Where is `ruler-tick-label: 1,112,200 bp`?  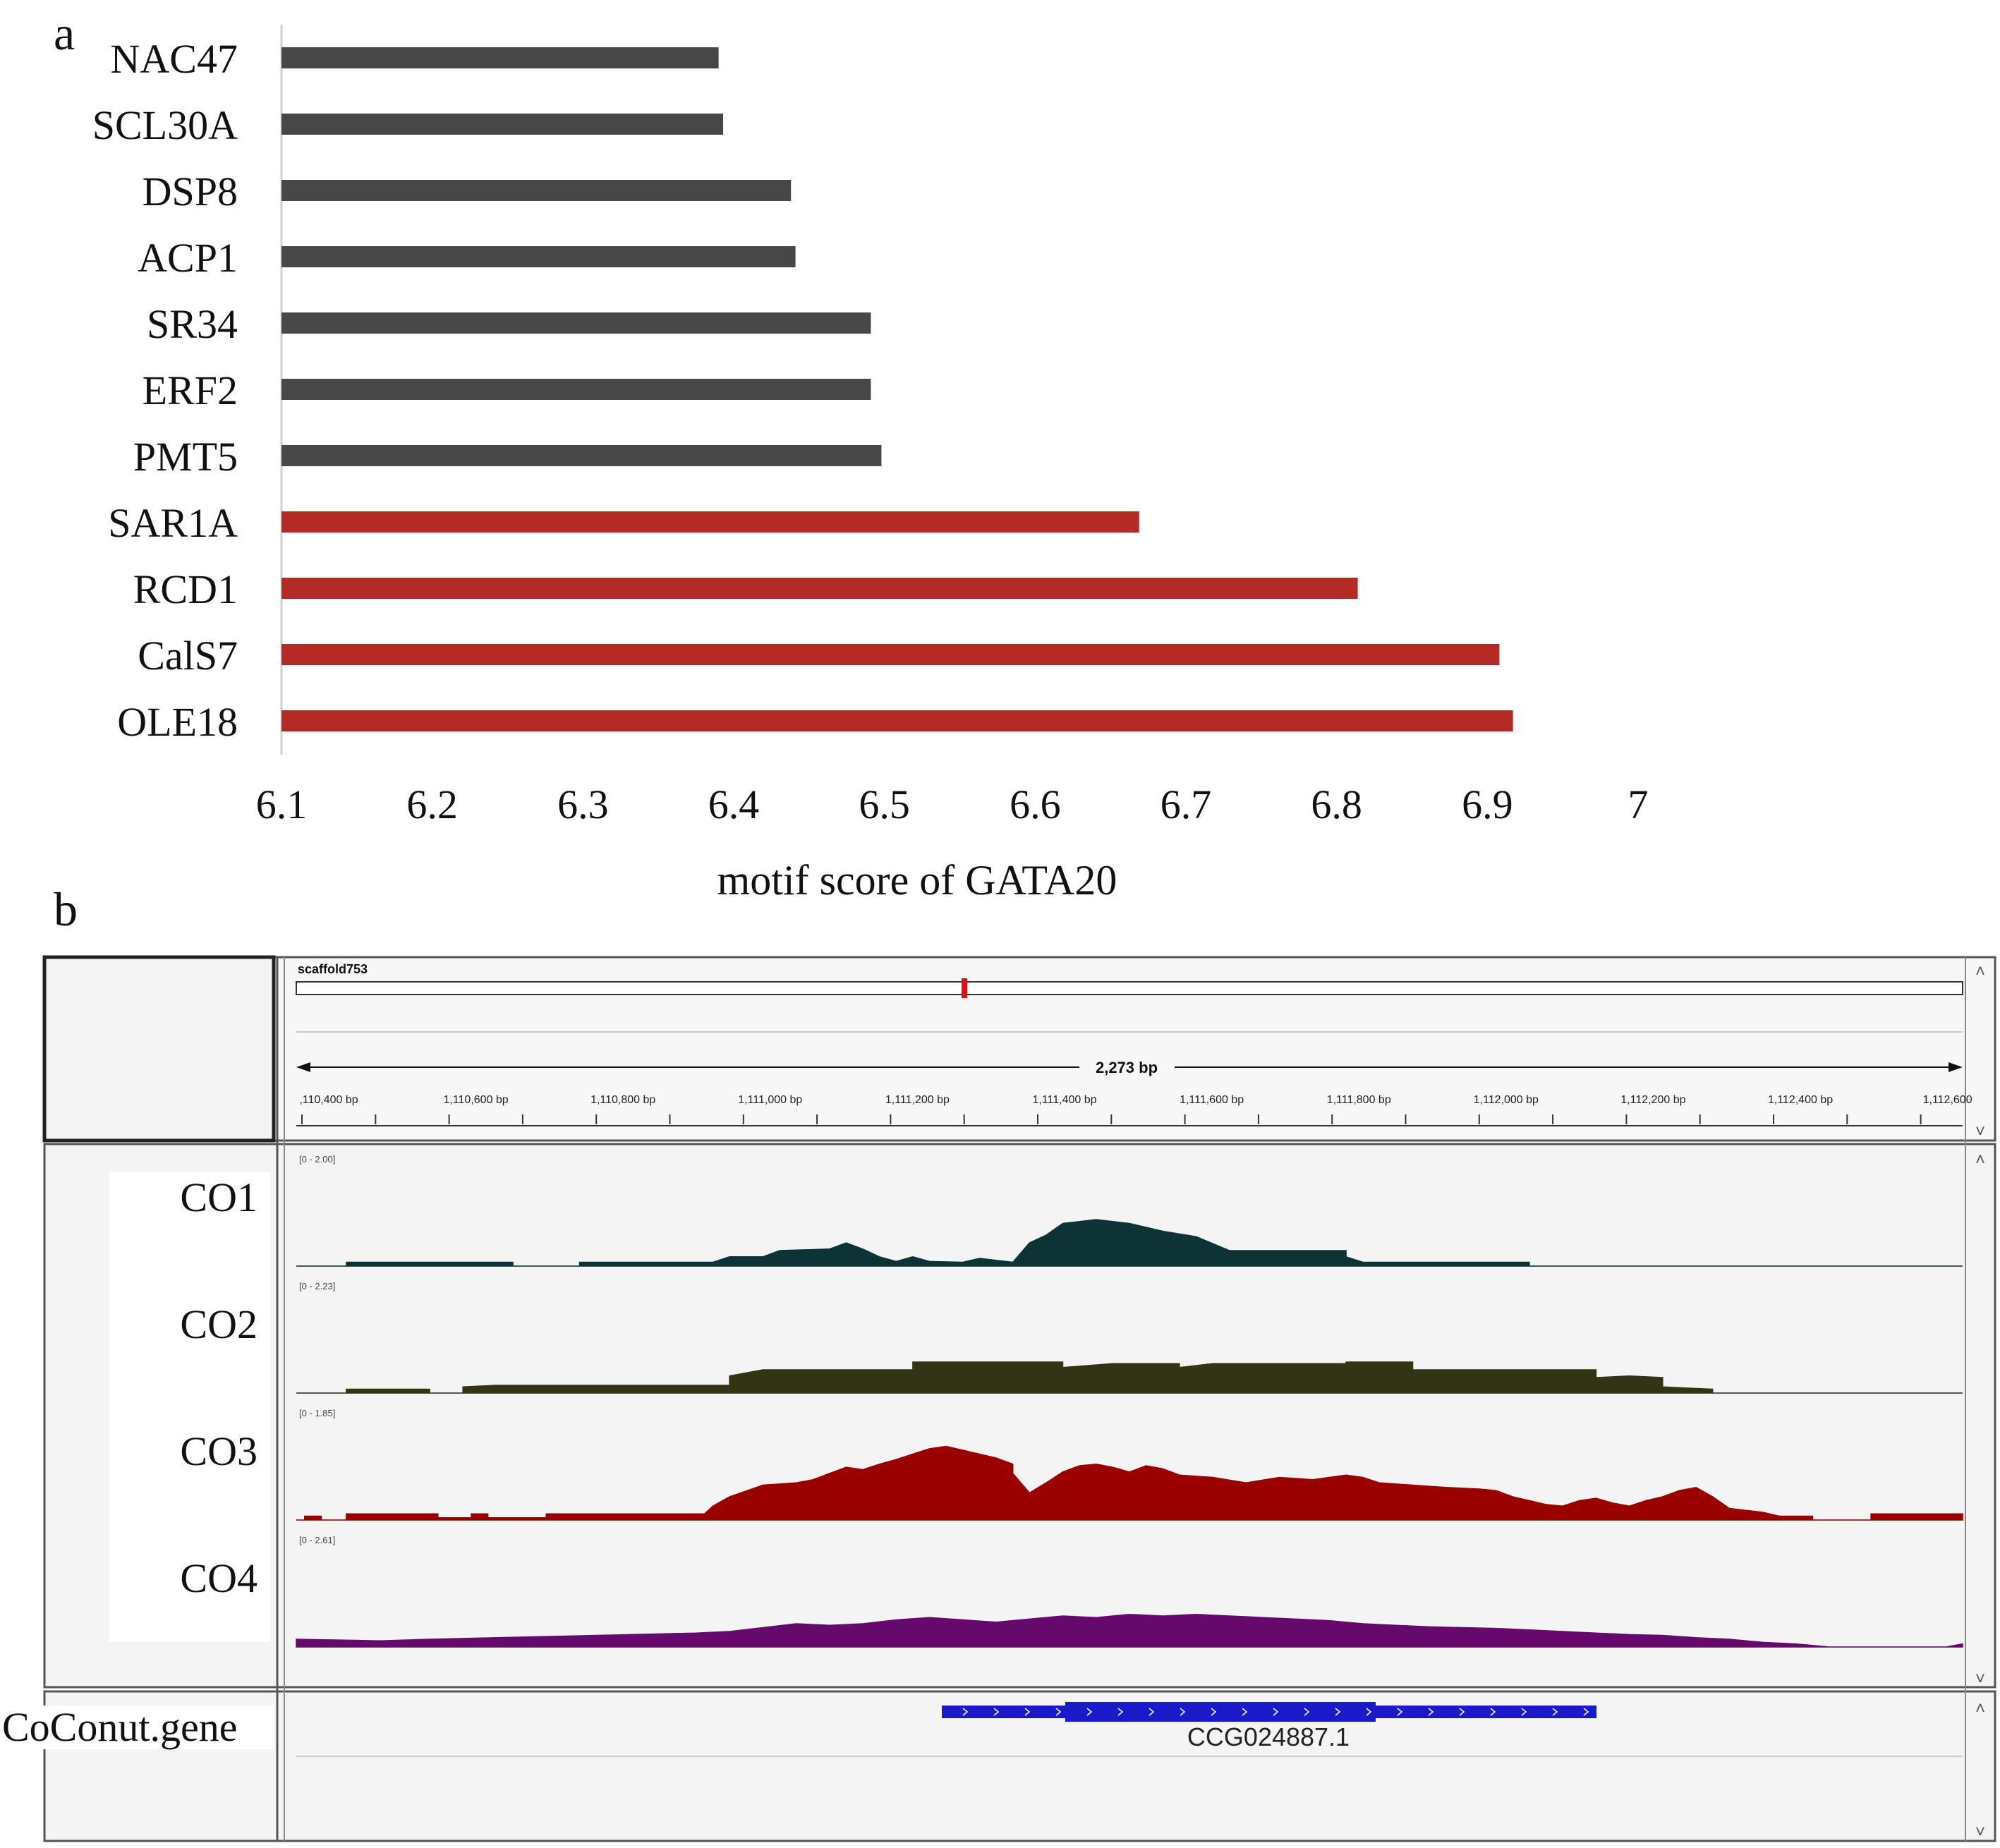 ruler-tick-label: 1,112,200 bp is located at coordinates (1652, 1100).